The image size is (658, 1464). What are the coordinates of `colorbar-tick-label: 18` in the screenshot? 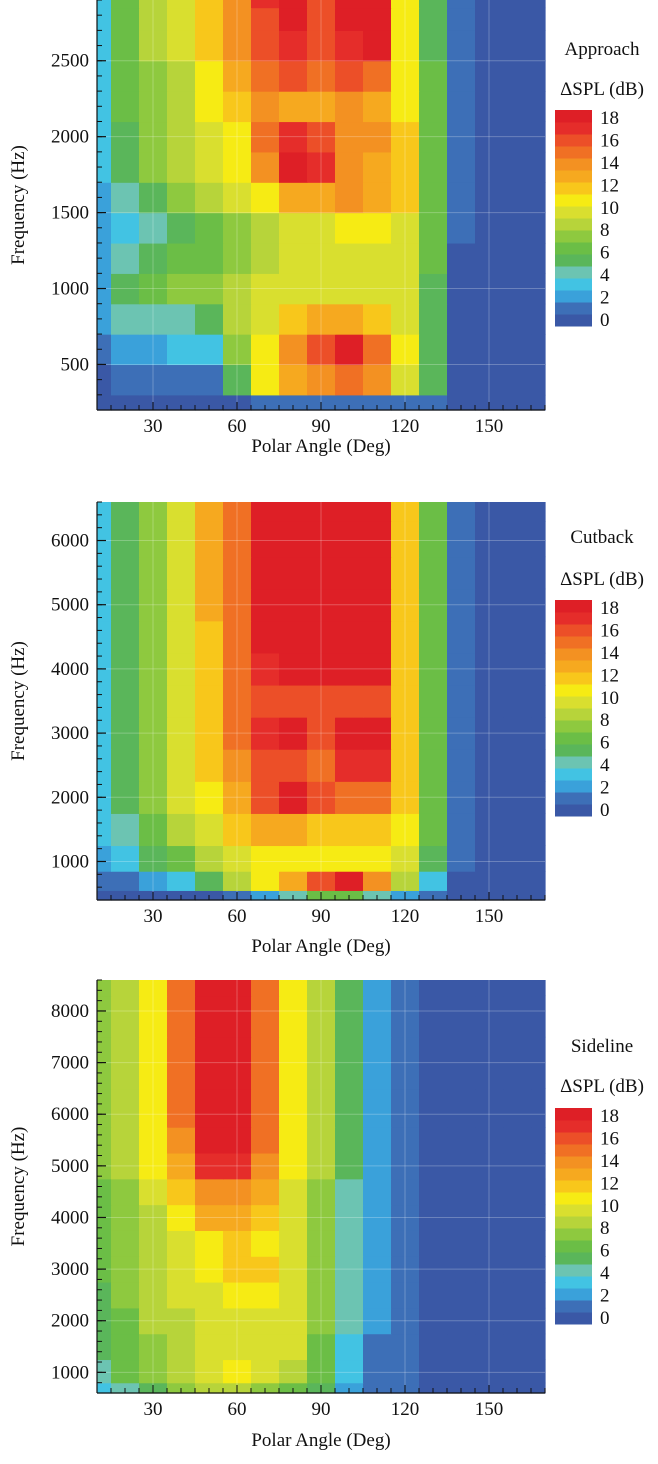 It's located at (609, 608).